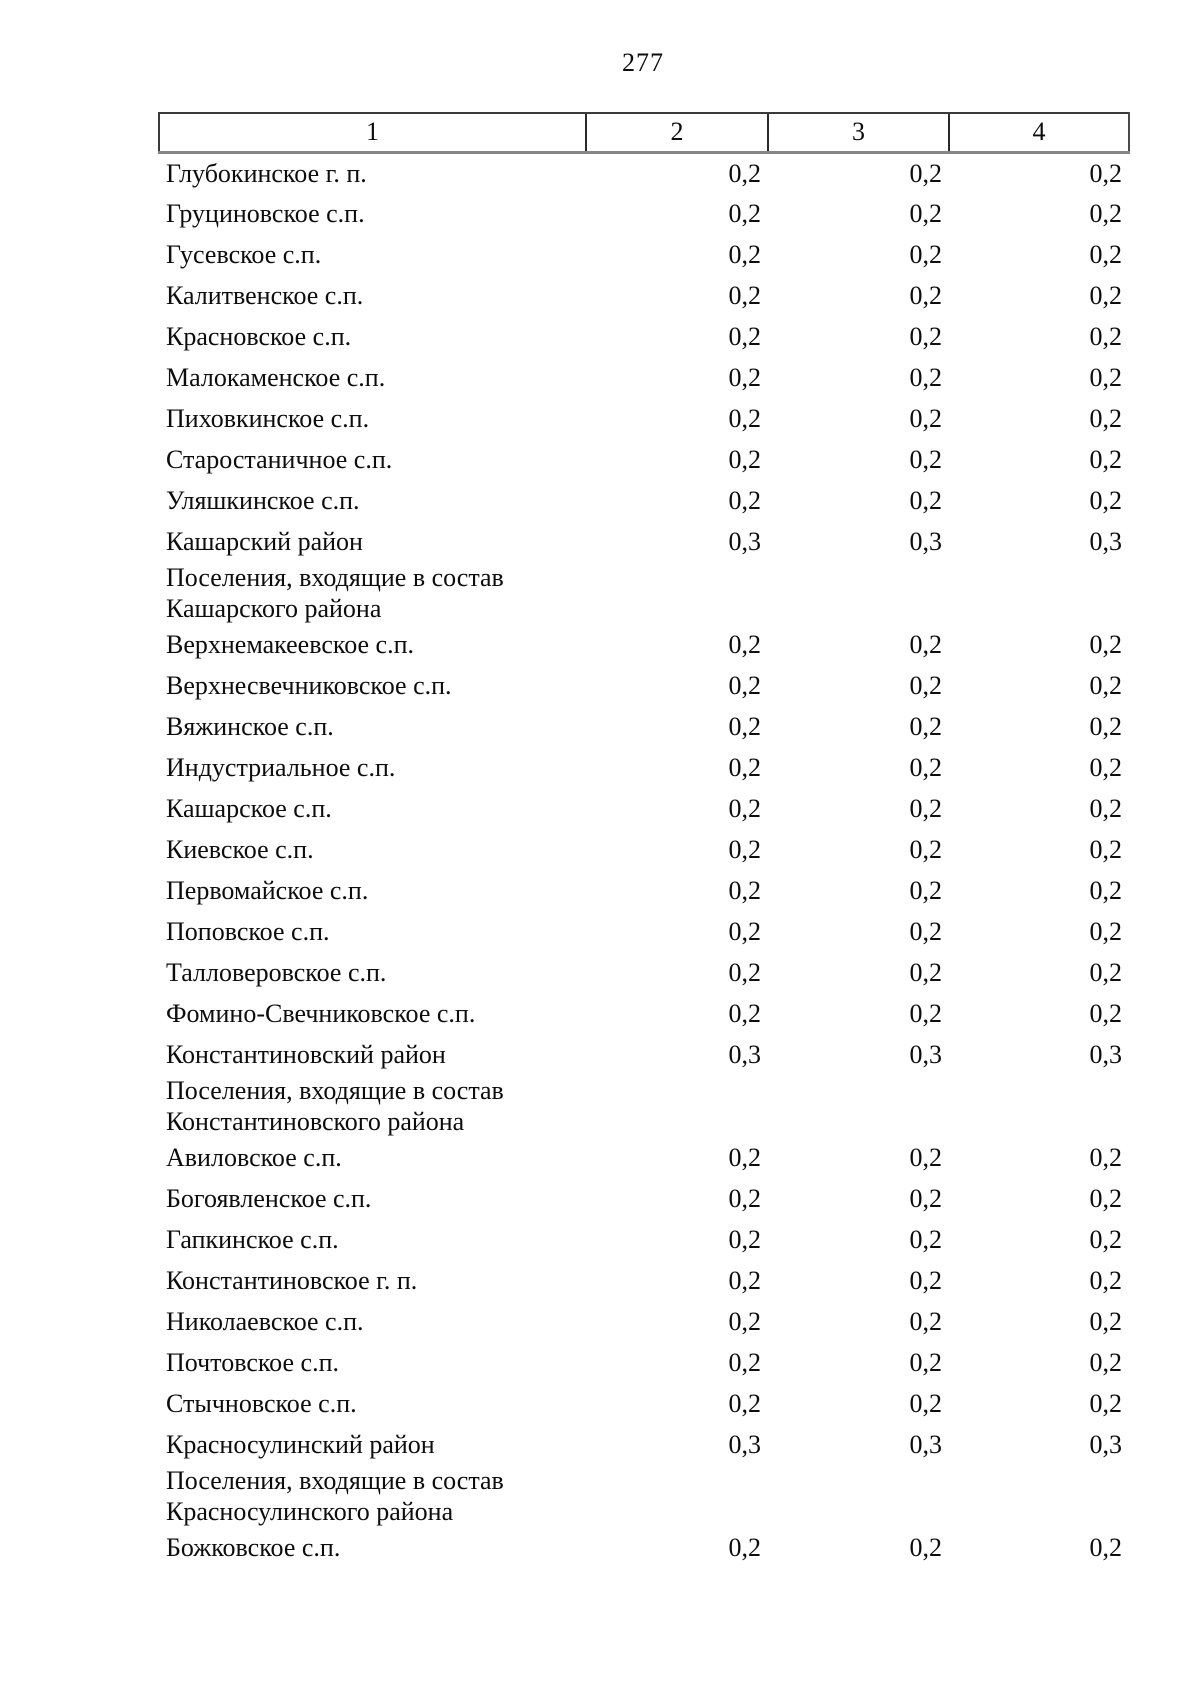 Image resolution: width=1200 pixels, height=1698 pixels. Describe the element at coordinates (644, 1362) in the screenshot. I see `table-row: Почтовское с.п. 0,2 0,2 0,2` at that location.